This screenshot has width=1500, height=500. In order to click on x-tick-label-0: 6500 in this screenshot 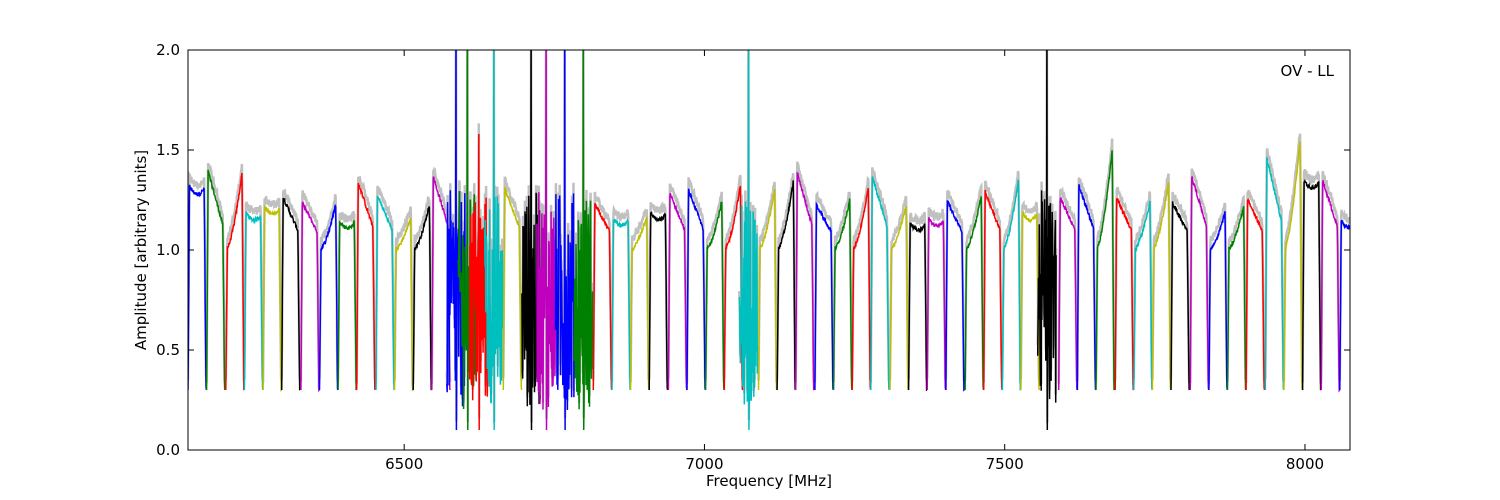, I will do `click(404, 464)`.